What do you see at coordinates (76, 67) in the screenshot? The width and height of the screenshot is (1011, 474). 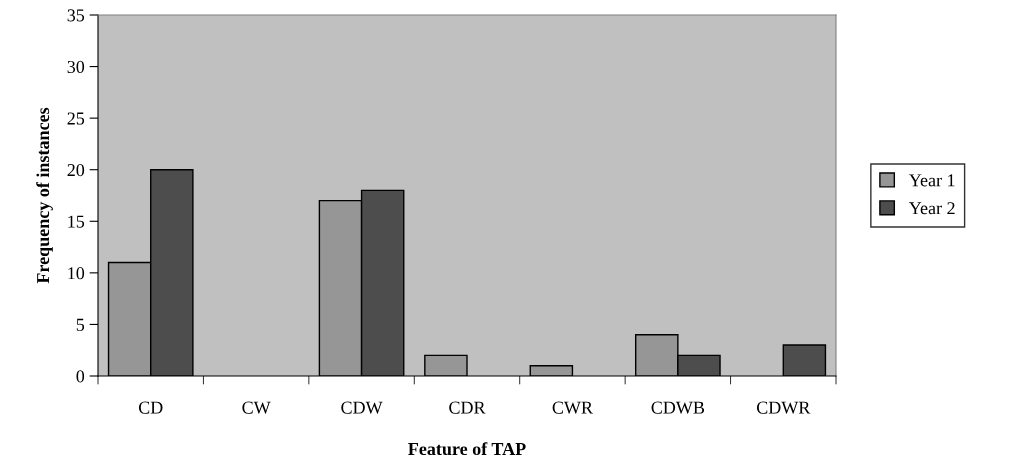 I see `y-tick-label: 30` at bounding box center [76, 67].